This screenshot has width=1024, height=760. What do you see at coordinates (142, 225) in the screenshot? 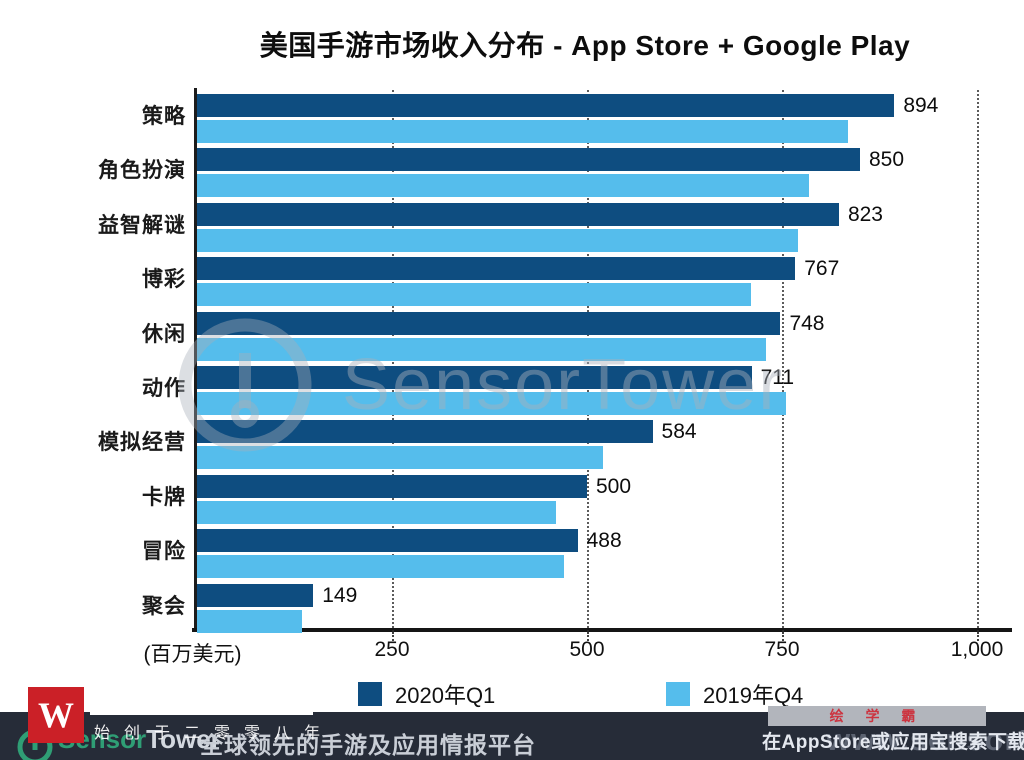
I see `category-label: 益智解谜` at bounding box center [142, 225].